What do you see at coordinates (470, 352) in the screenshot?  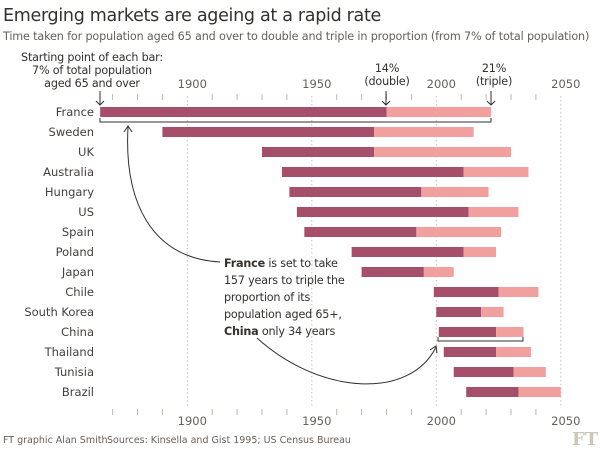 I see `bar-double-thailand` at bounding box center [470, 352].